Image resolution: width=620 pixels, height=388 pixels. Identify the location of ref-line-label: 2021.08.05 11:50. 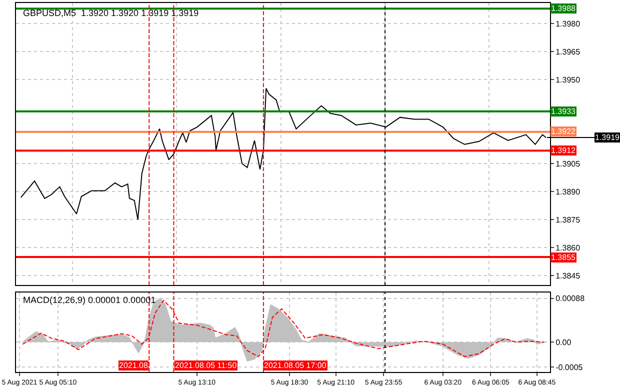
(206, 365).